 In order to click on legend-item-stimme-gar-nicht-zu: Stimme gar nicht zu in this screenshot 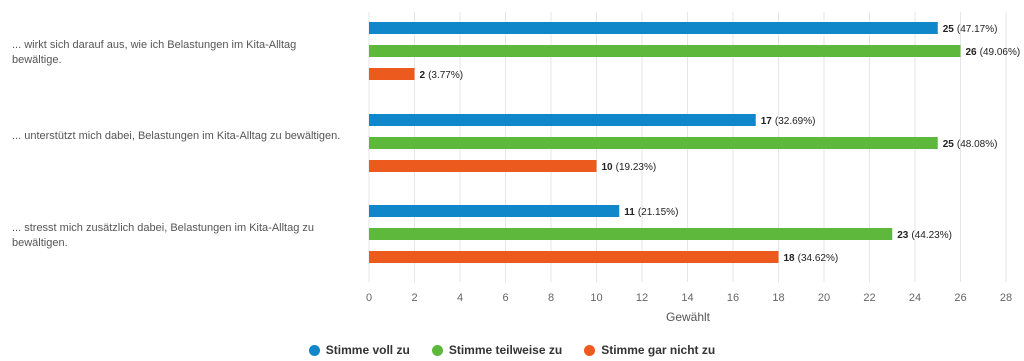, I will do `click(649, 350)`.